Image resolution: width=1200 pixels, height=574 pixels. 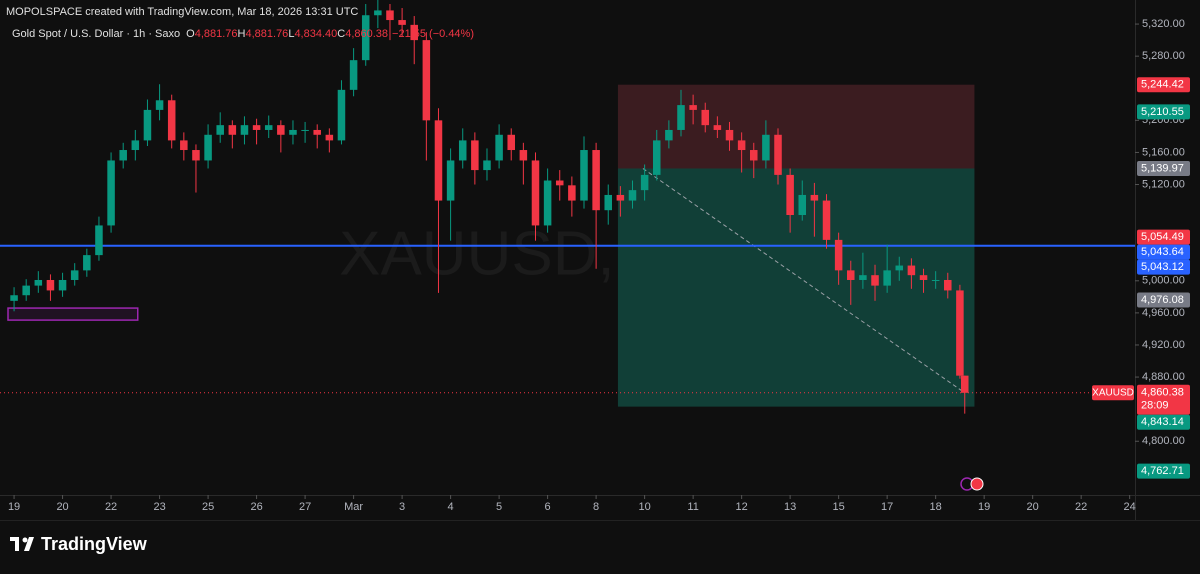 I want to click on x-tick-label: 10, so click(x=644, y=507).